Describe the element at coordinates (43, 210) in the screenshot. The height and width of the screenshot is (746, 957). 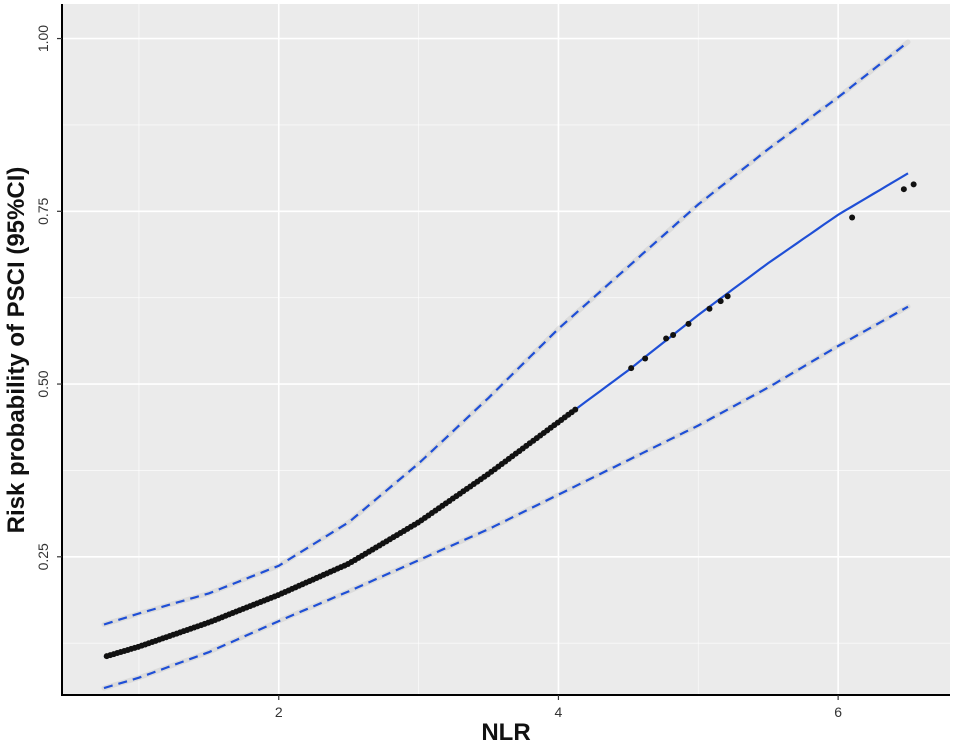
I see `y-tick-label: 0.75` at that location.